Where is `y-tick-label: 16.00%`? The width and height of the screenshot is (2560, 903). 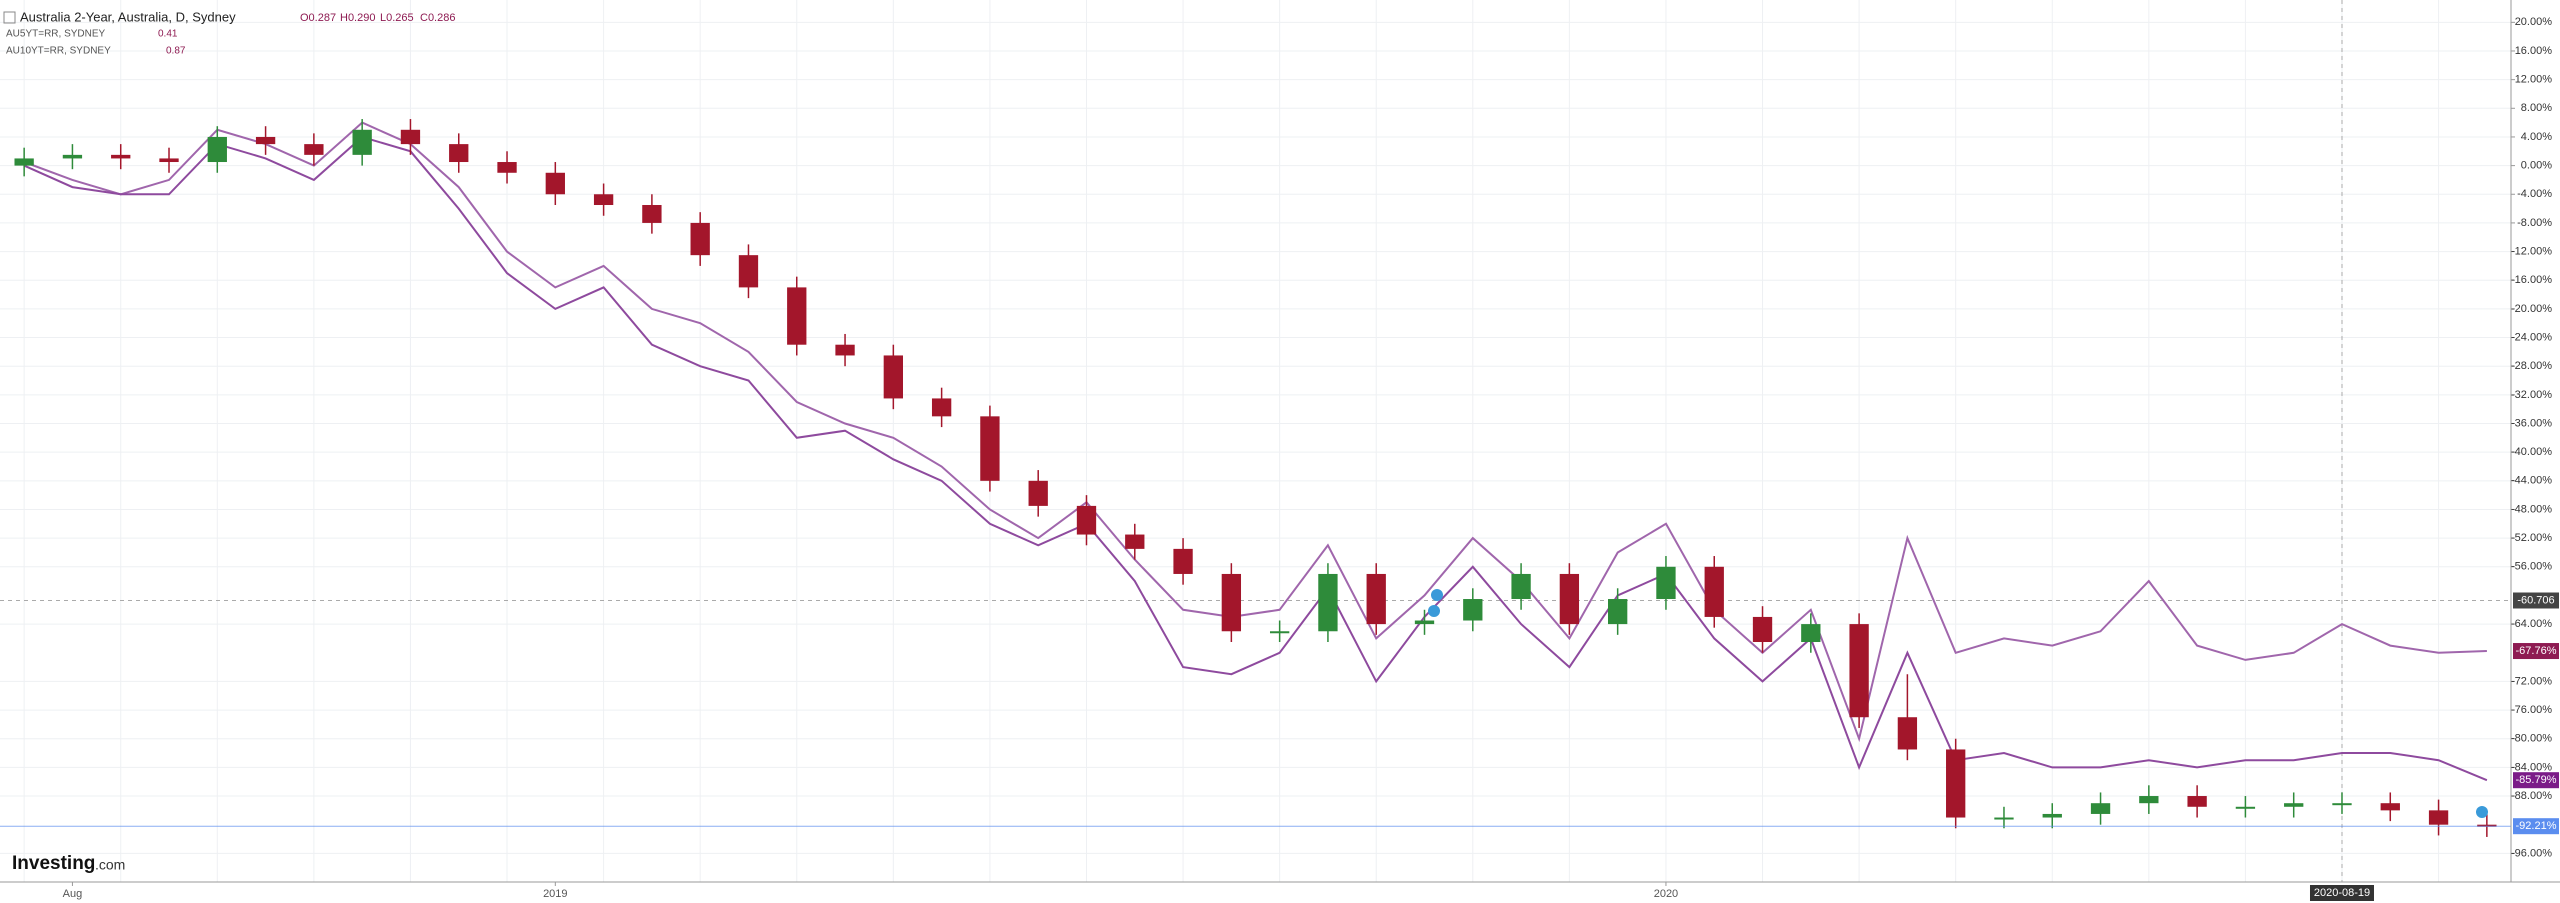
y-tick-label: 16.00% is located at coordinates (2534, 51).